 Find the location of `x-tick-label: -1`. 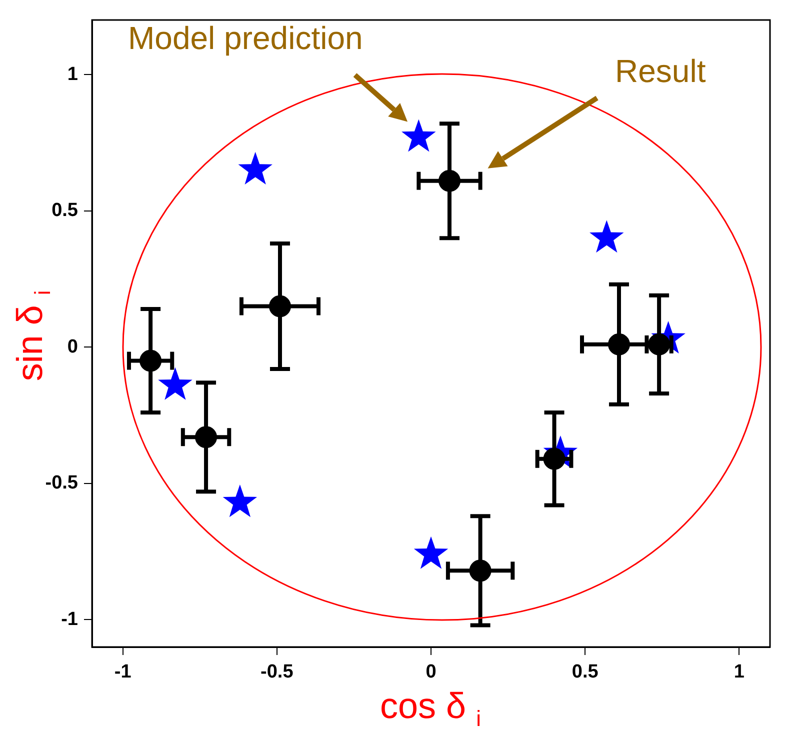

x-tick-label: -1 is located at coordinates (123, 672).